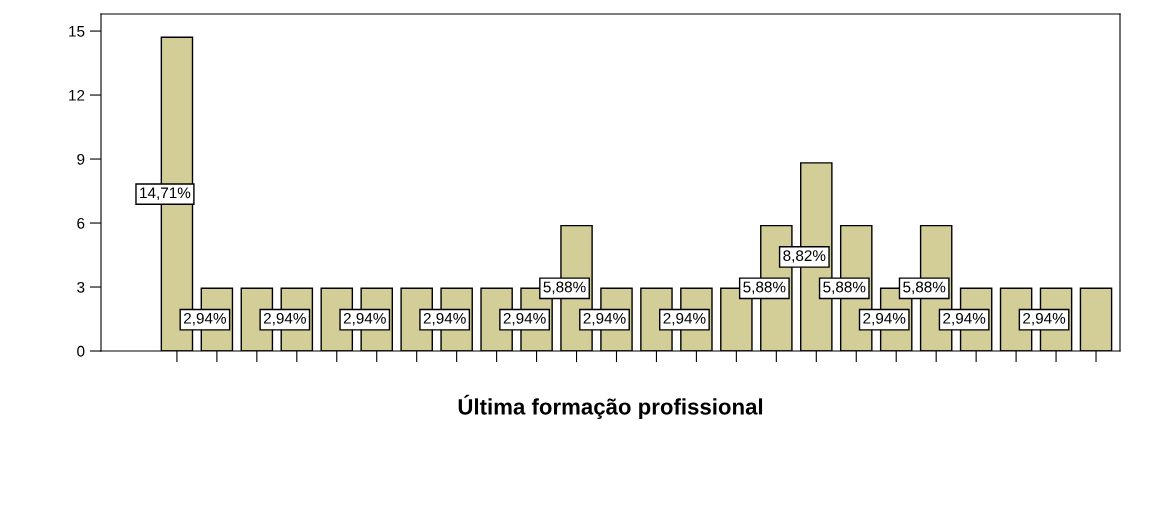 Image resolution: width=1168 pixels, height=526 pixels. Describe the element at coordinates (804, 256) in the screenshot. I see `data-label: 8,82%` at that location.